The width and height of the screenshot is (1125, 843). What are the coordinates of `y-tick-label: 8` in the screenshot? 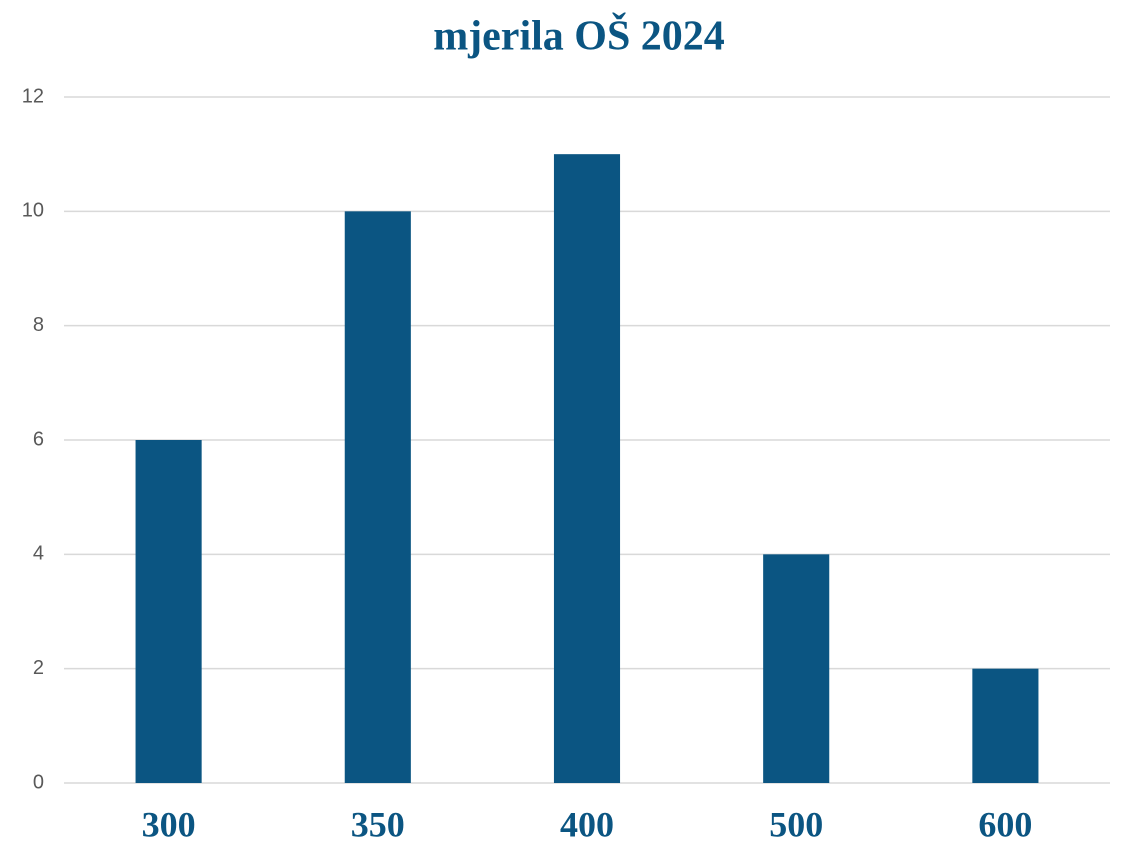 It's located at (38, 325).